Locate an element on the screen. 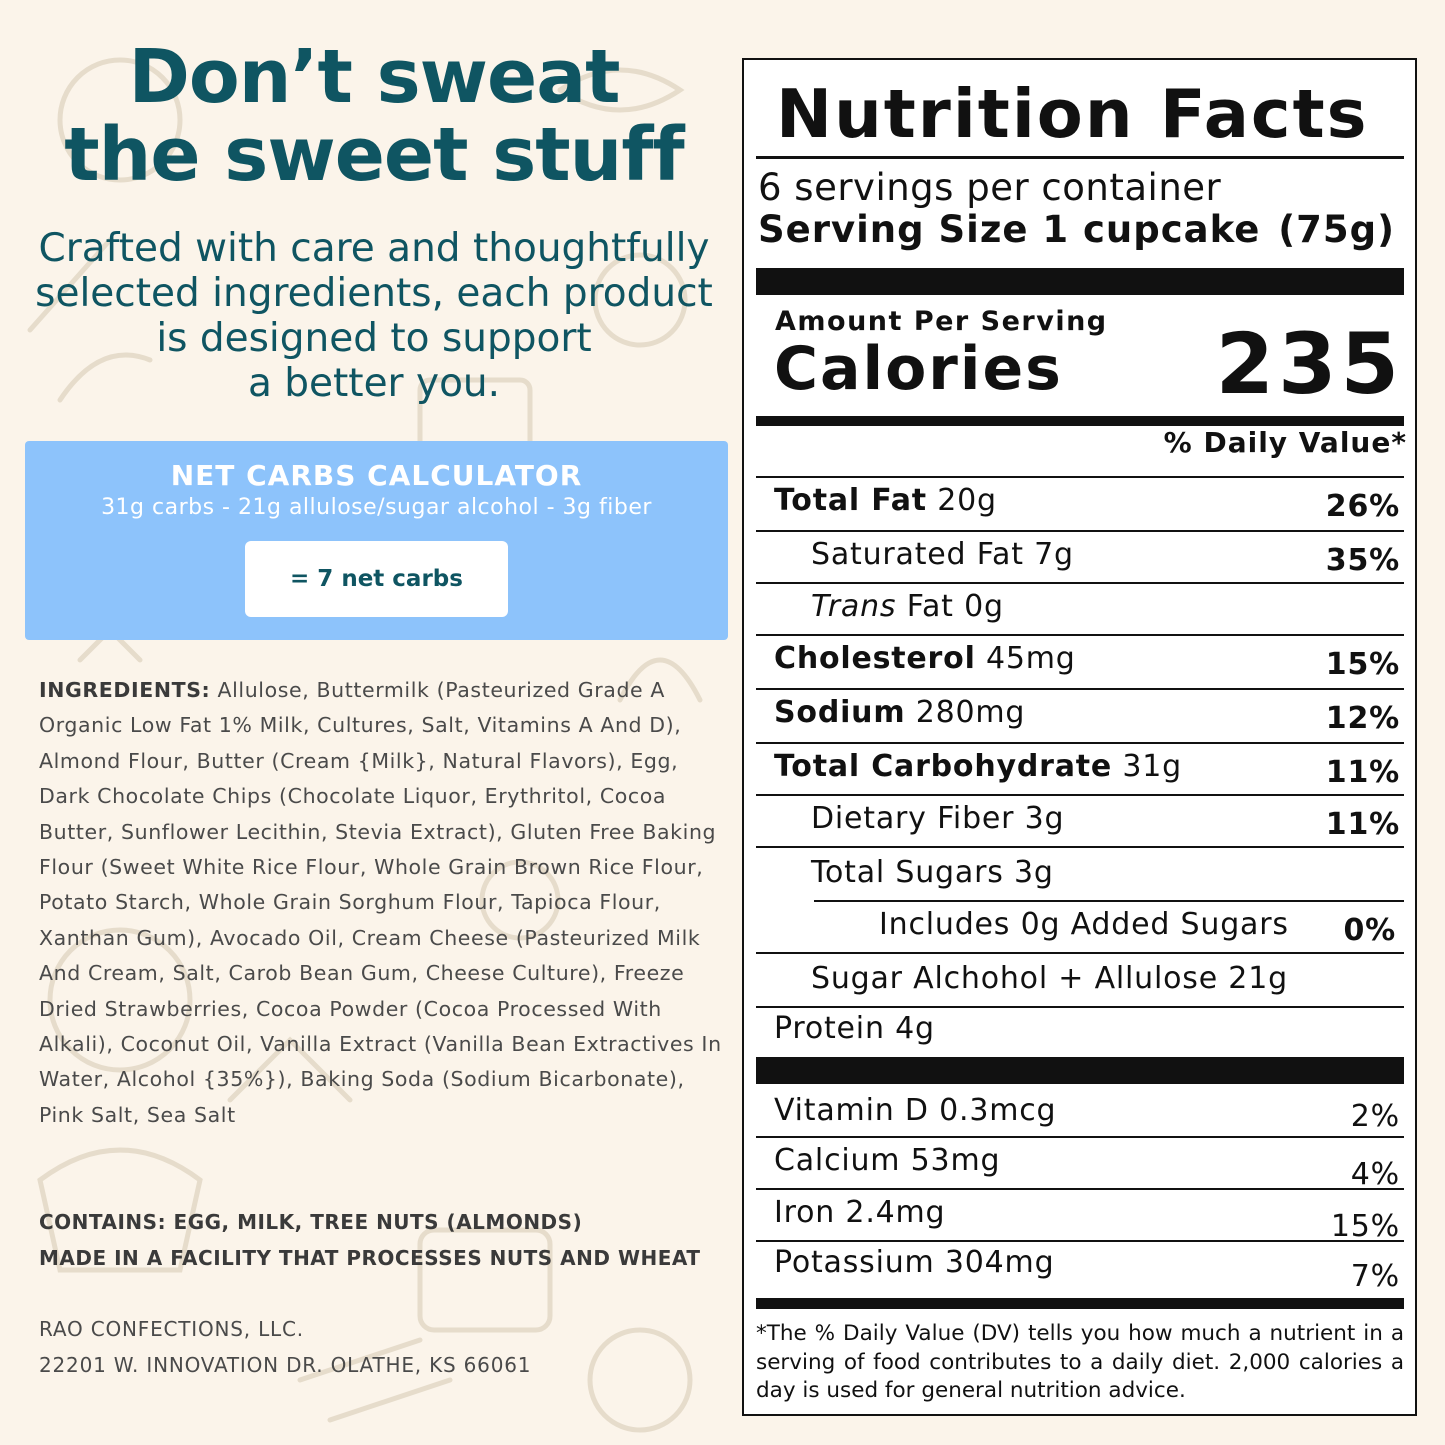 The image size is (1445, 1445). total-carb-amount: 31g is located at coordinates (1152, 766).